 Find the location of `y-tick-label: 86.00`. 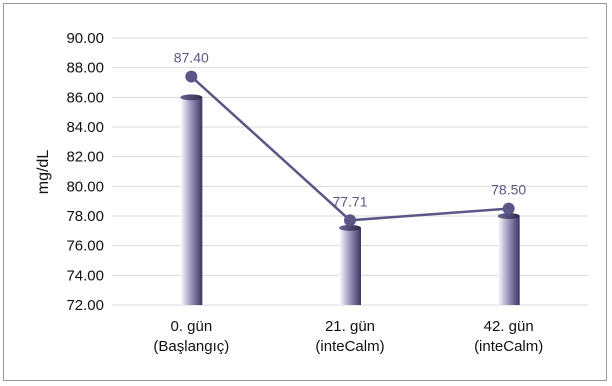

y-tick-label: 86.00 is located at coordinates (85, 97).